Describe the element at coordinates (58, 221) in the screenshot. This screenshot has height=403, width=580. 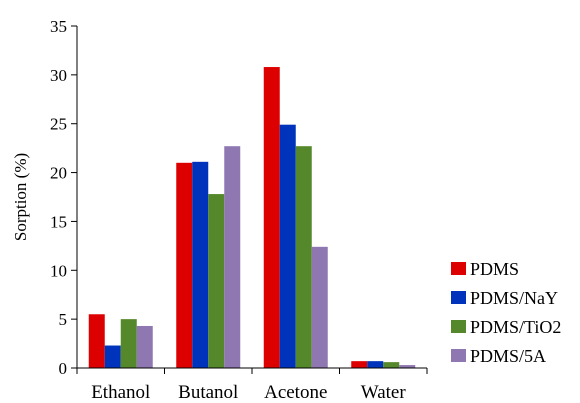
I see `y-tick-label: 15` at that location.